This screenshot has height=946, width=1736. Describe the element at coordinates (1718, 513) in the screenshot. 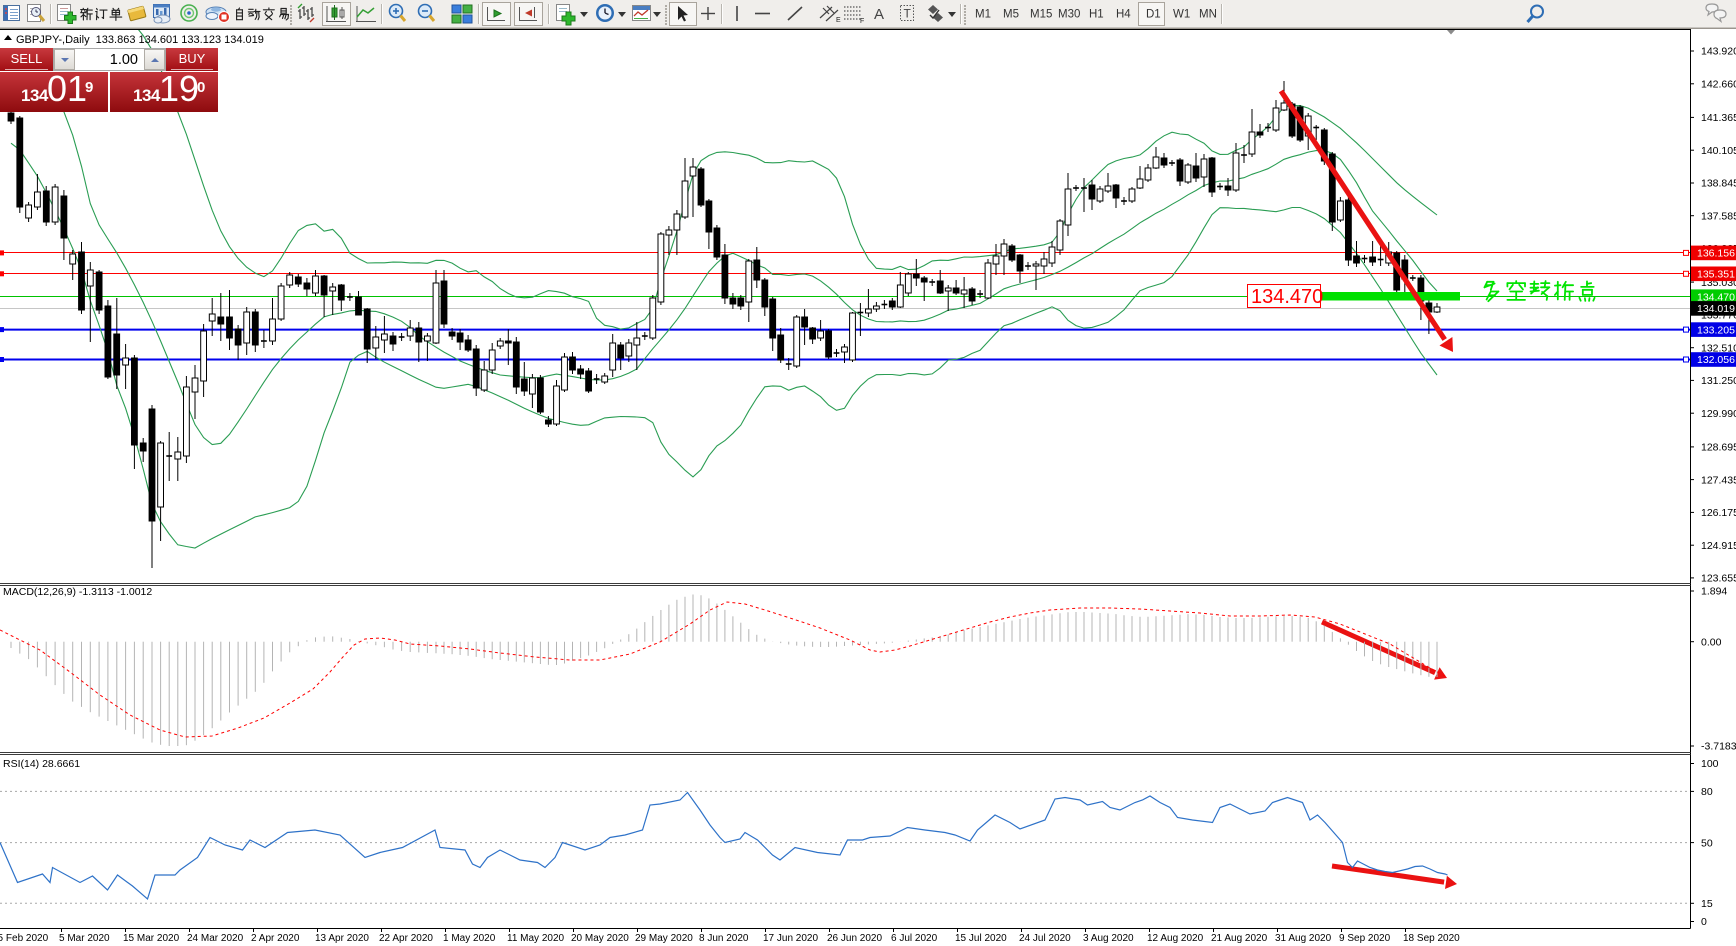

I see `svg-text: 126.175` at that location.